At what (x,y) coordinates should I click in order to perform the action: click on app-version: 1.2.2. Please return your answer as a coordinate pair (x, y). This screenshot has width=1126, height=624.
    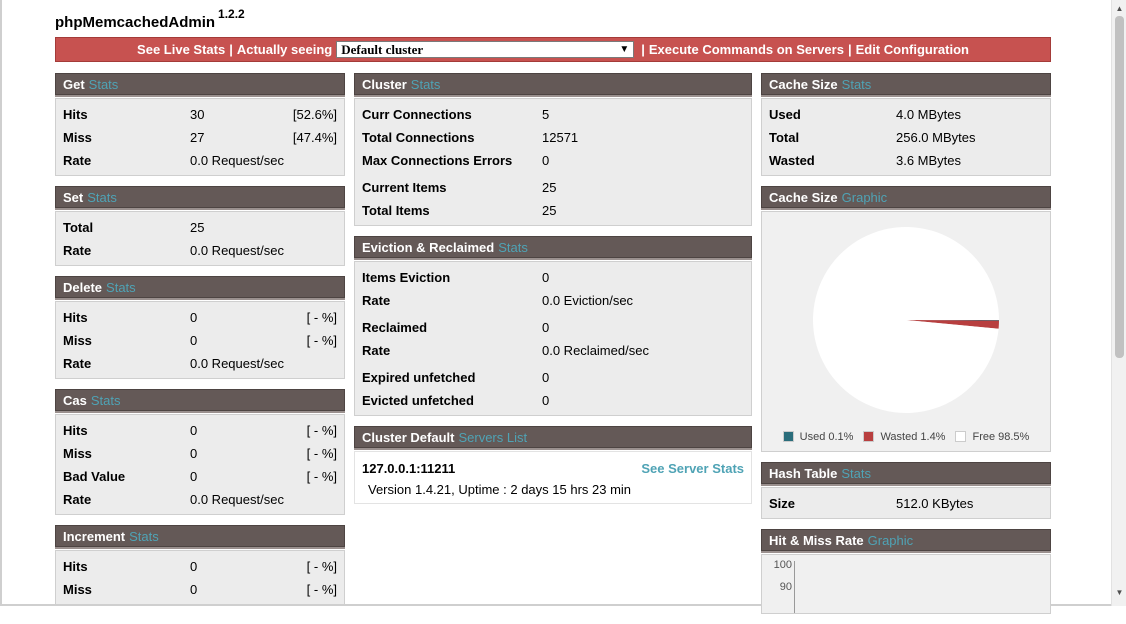
    Looking at the image, I should click on (231, 14).